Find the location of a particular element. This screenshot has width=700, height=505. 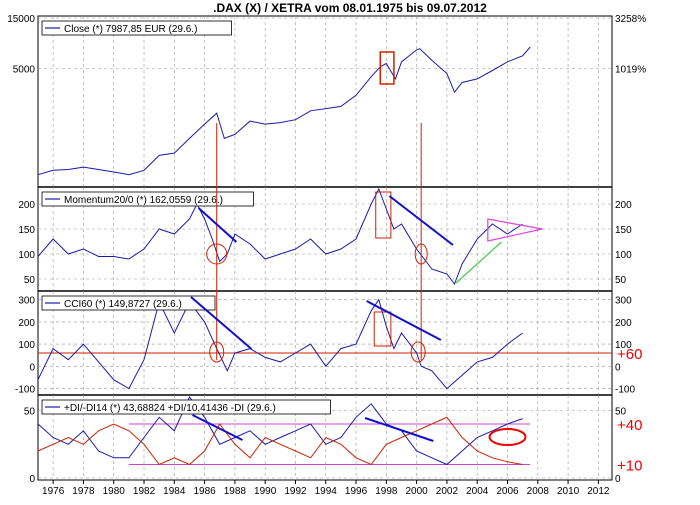

x-tick-label: 1984 is located at coordinates (174, 491).